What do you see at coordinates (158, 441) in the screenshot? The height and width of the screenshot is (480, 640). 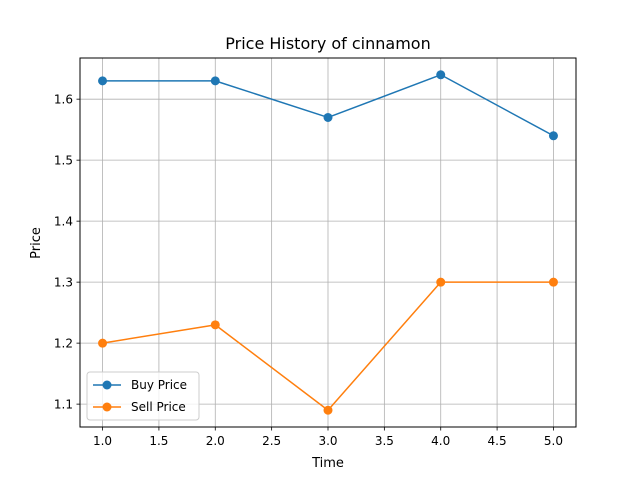 I see `x-tick-label: 1.5` at bounding box center [158, 441].